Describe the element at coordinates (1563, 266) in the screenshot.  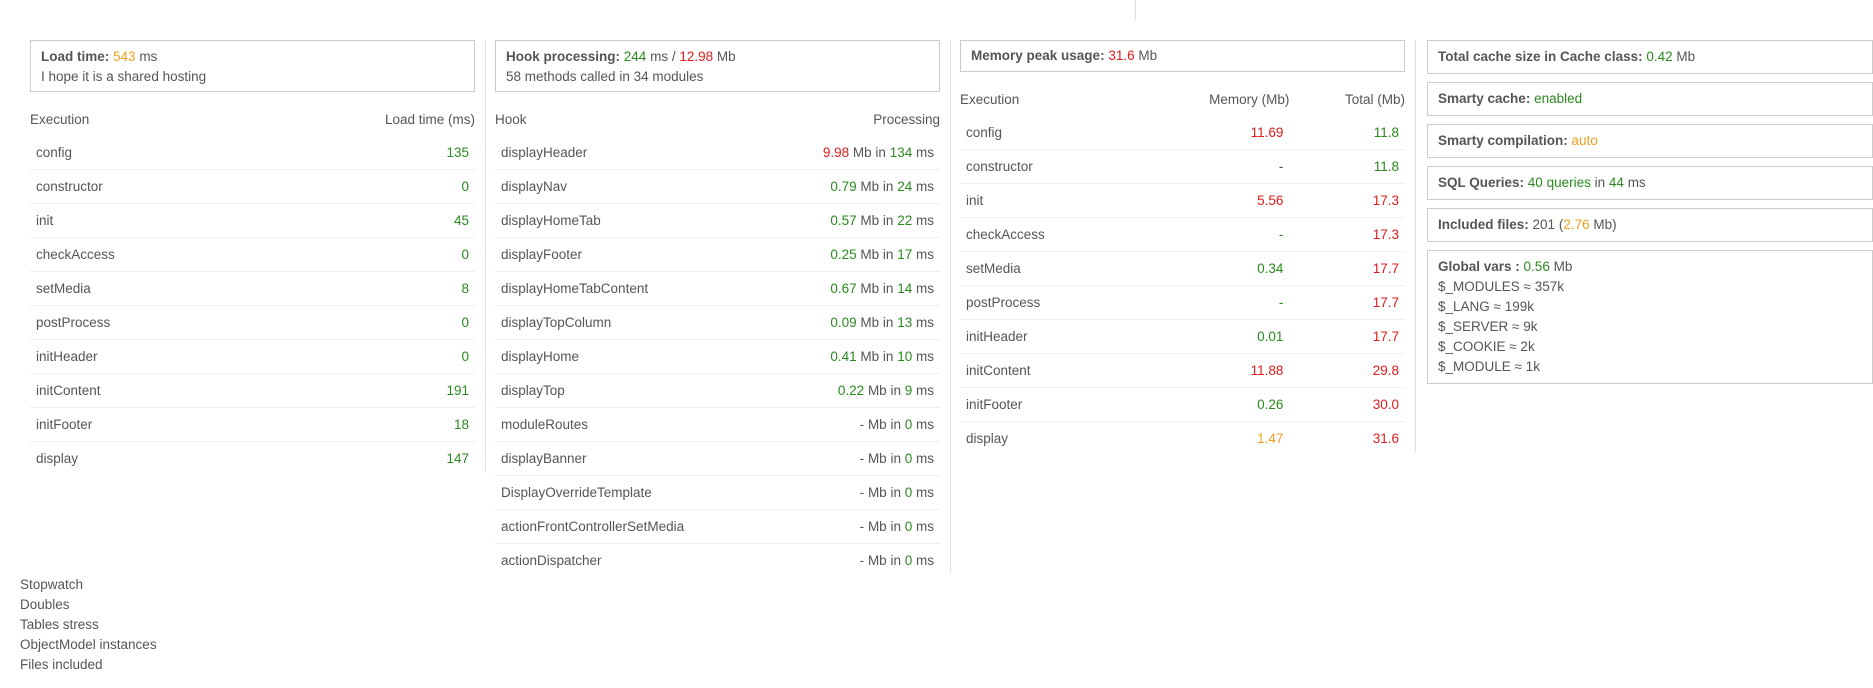
I see `global-vars-unit: Mb` at that location.